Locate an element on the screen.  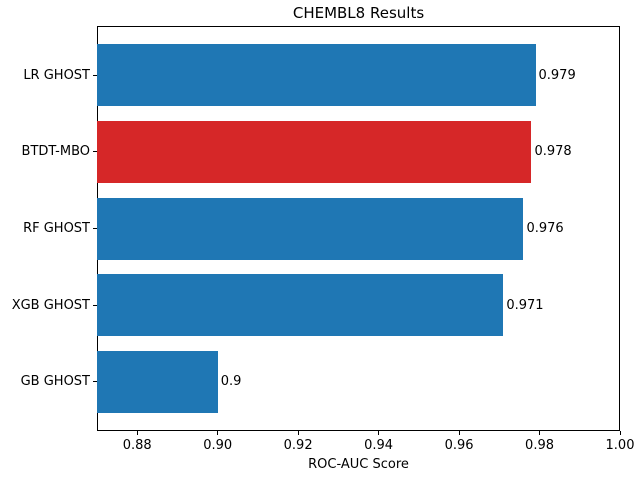
y-tick-label-xgb-ghost: XGB GHOST is located at coordinates (50, 305).